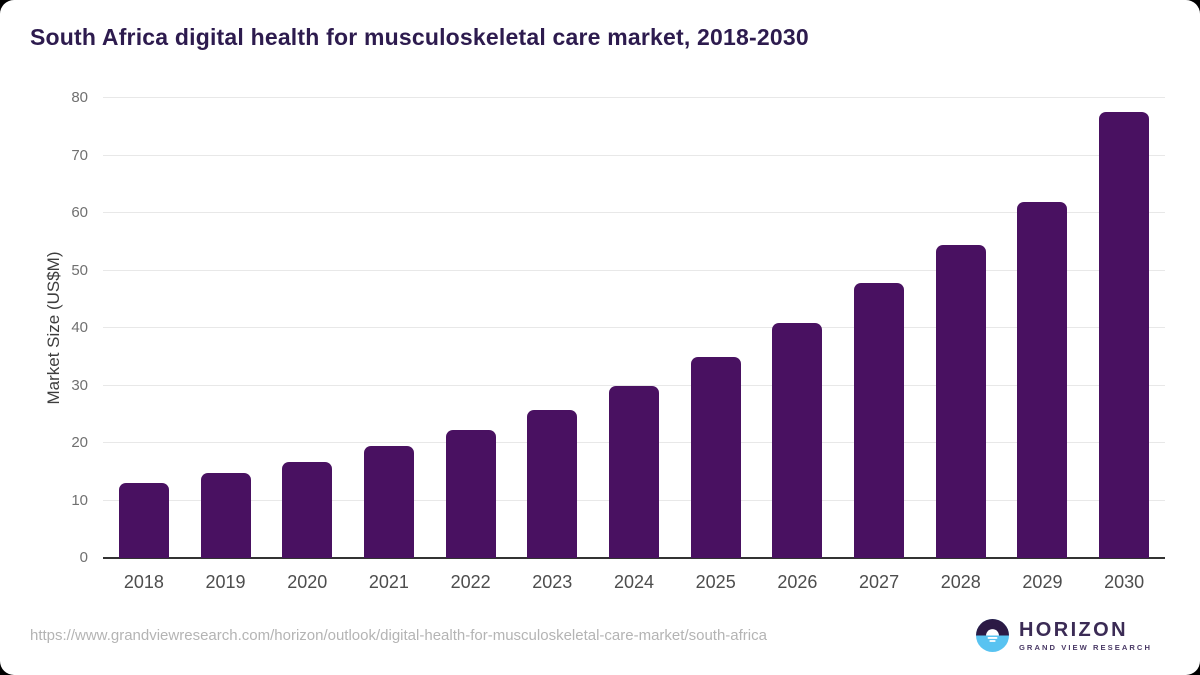  What do you see at coordinates (307, 509) in the screenshot?
I see `bar-2020` at bounding box center [307, 509].